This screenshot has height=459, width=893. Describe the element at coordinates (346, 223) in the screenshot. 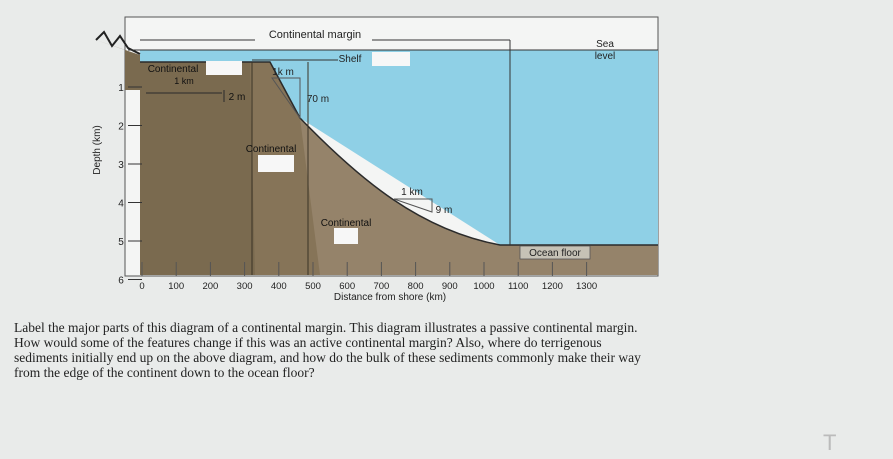

I see `continental-rise-label: Continental` at that location.